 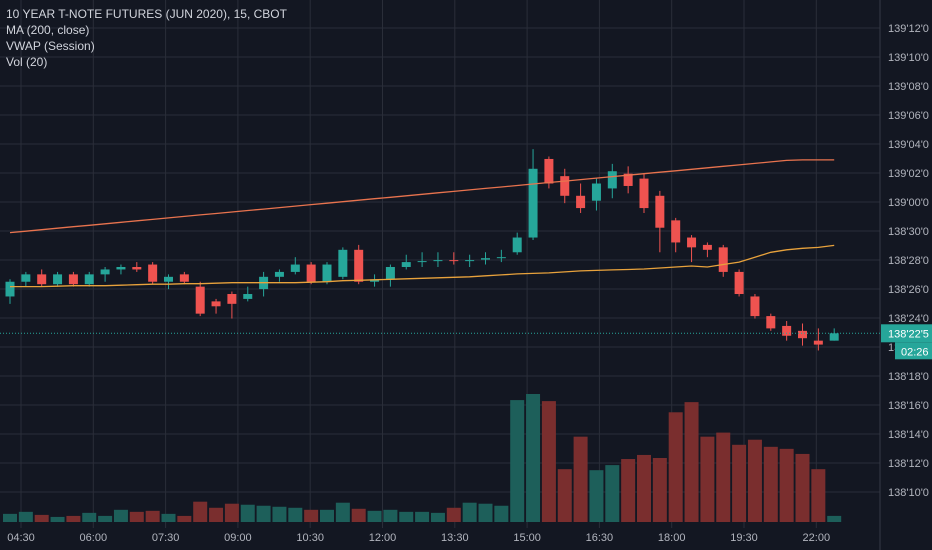 What do you see at coordinates (908, 58) in the screenshot?
I see `price-tick-label: 139'10'0` at bounding box center [908, 58].